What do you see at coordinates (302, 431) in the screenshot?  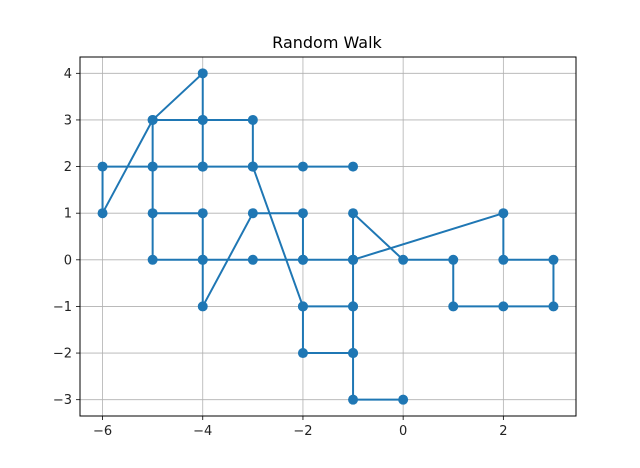 I see `x-tick-label: −2` at bounding box center [302, 431].